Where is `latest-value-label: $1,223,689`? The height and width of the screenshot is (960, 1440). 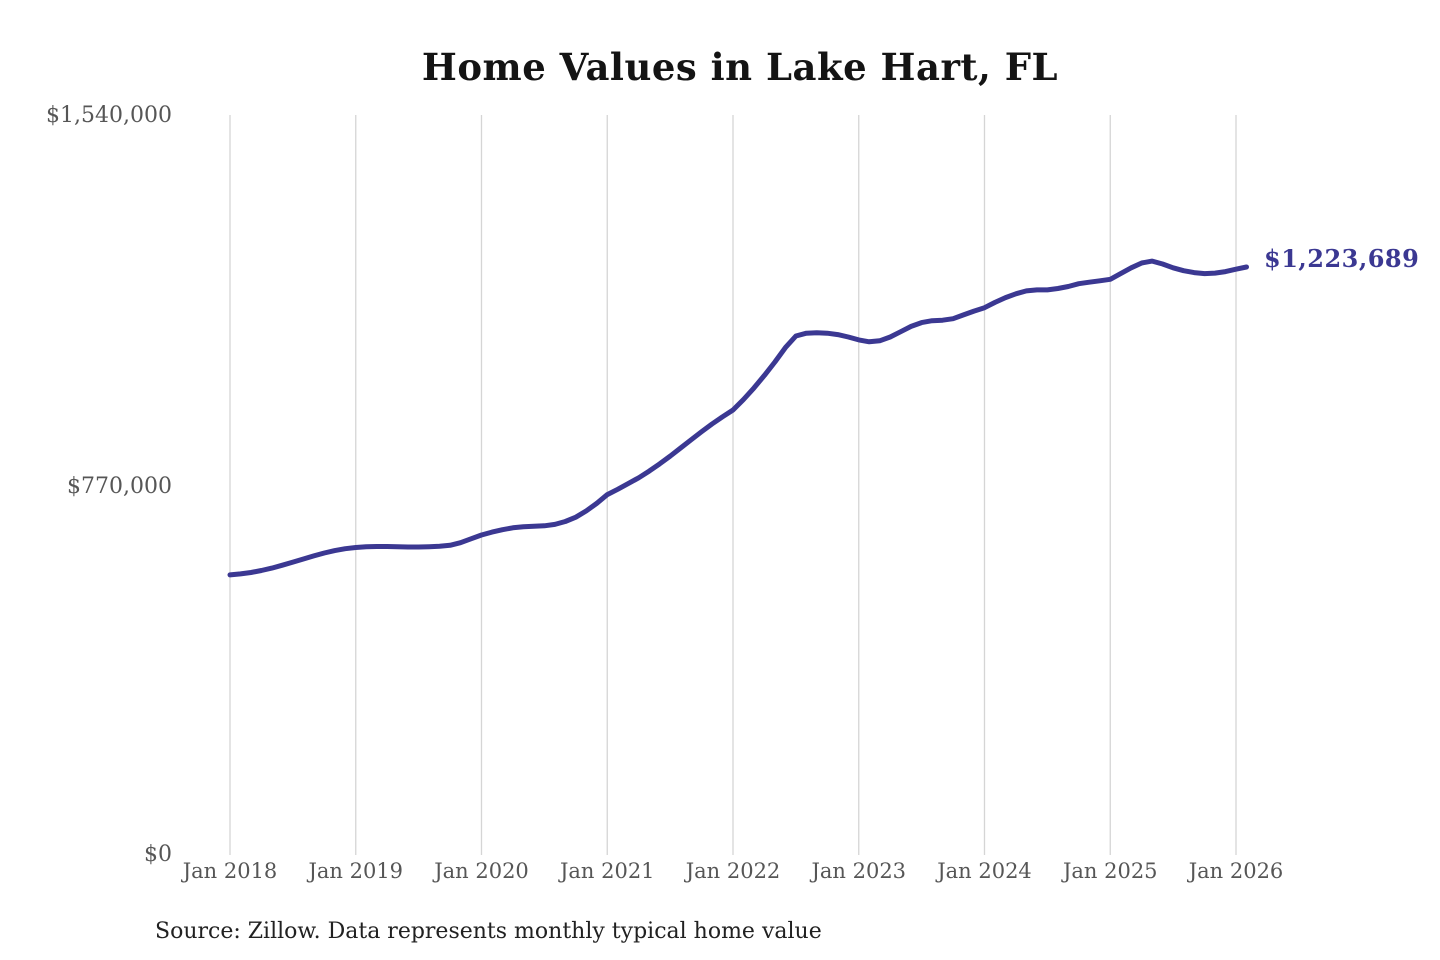
latest-value-label: $1,223,689 is located at coordinates (1342, 258).